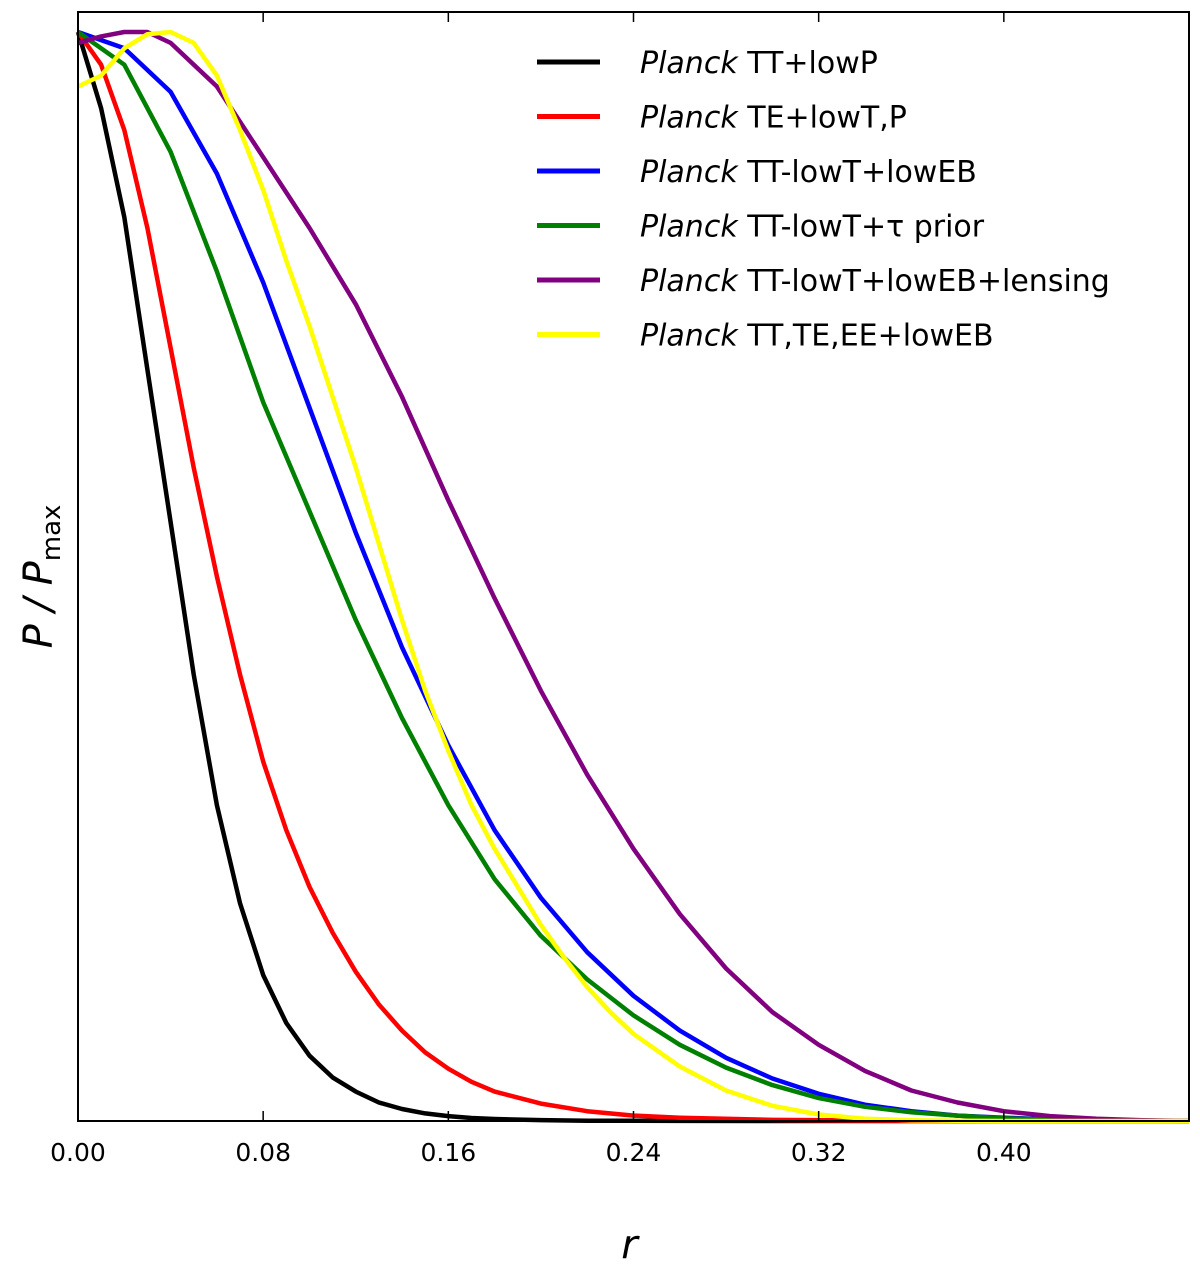  Describe the element at coordinates (866, 336) in the screenshot. I see `legend-label-rest: TT,TE,EE+lowEB` at that location.